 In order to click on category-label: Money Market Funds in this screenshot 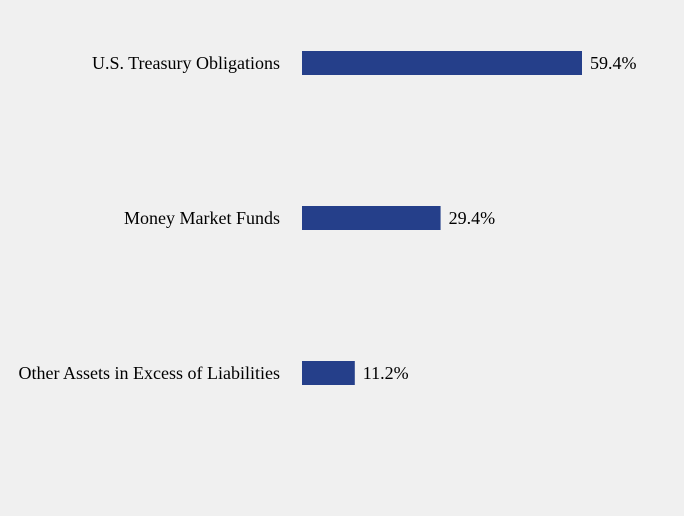, I will do `click(202, 218)`.